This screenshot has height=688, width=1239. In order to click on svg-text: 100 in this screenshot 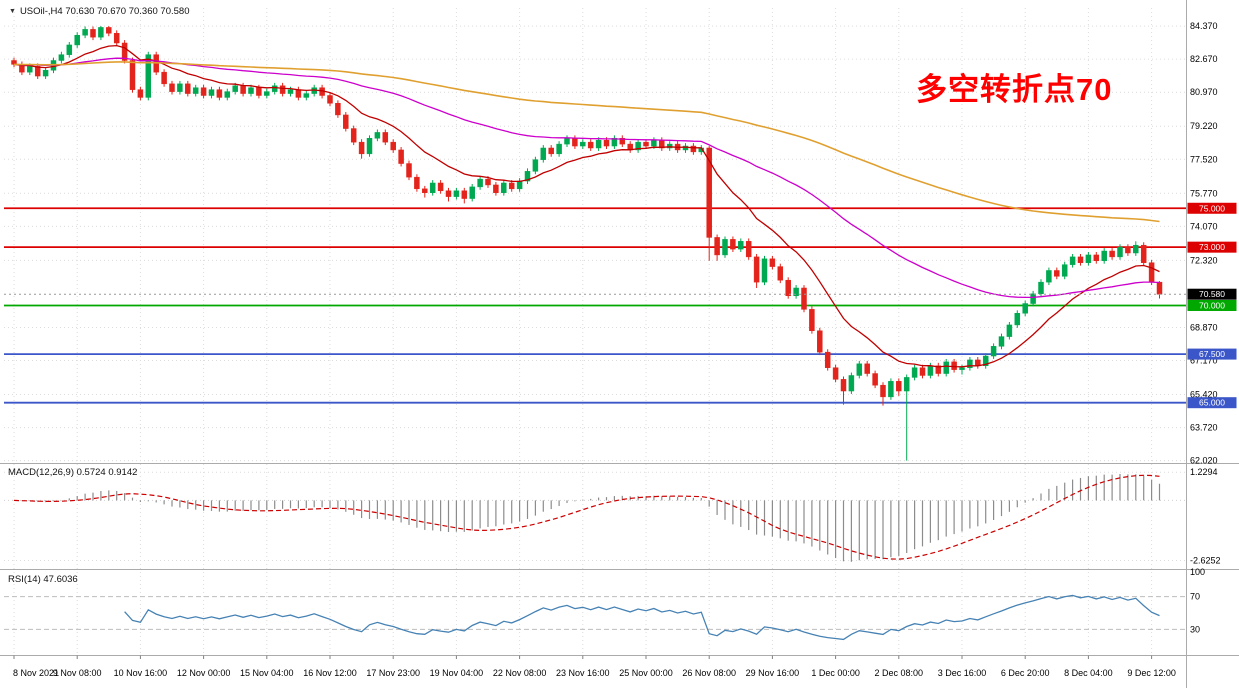, I will do `click(1197, 572)`.